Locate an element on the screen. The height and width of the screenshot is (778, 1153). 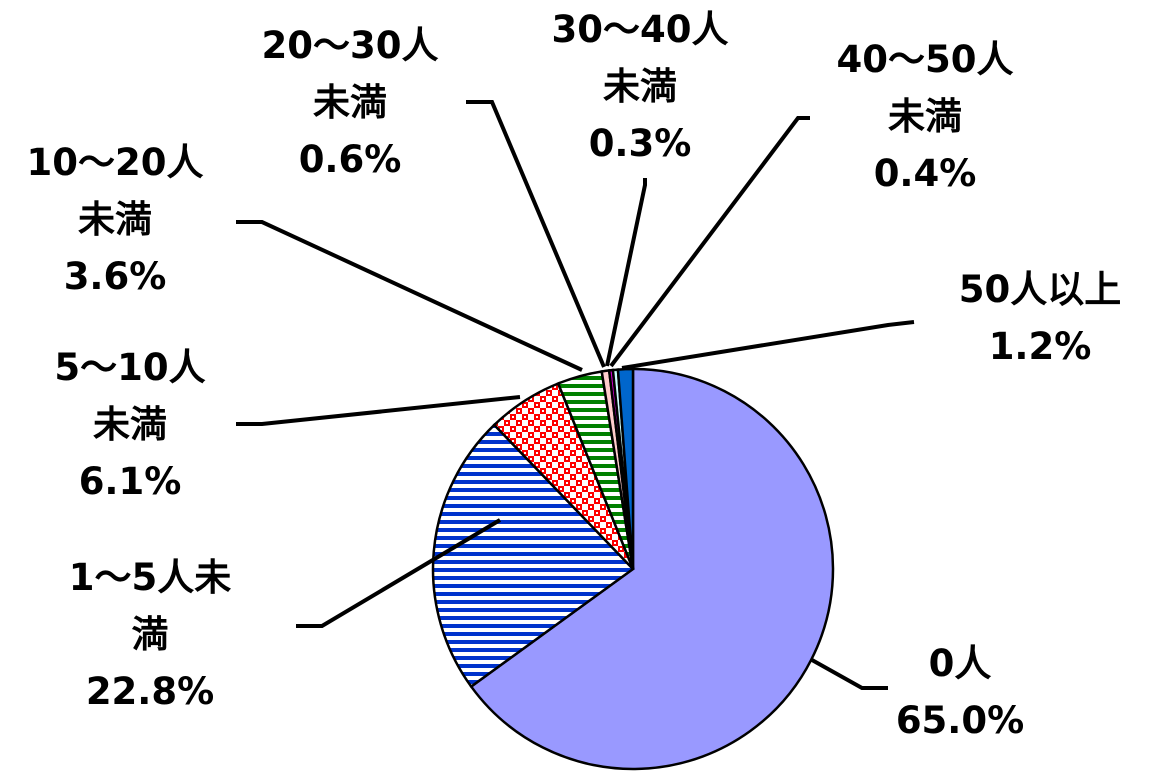
slice-value-label: 0.3% is located at coordinates (640, 143).